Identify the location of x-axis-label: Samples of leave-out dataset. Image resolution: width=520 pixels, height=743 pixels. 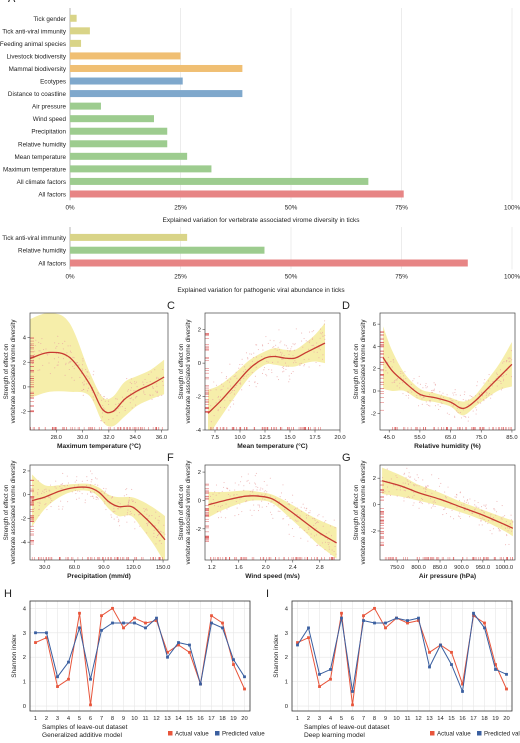
(85, 727).